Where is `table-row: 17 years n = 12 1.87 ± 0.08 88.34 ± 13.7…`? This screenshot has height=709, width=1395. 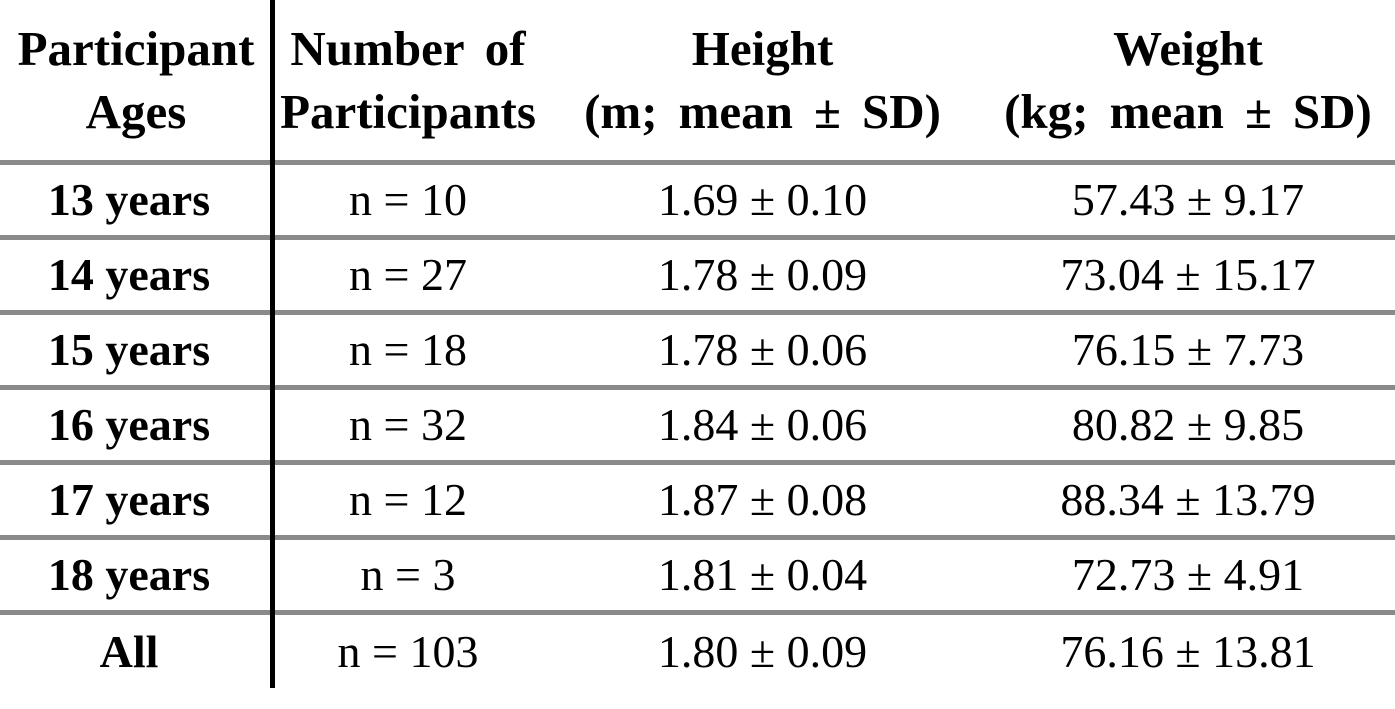 table-row: 17 years n = 12 1.87 ± 0.08 88.34 ± 13.7… is located at coordinates (697, 502).